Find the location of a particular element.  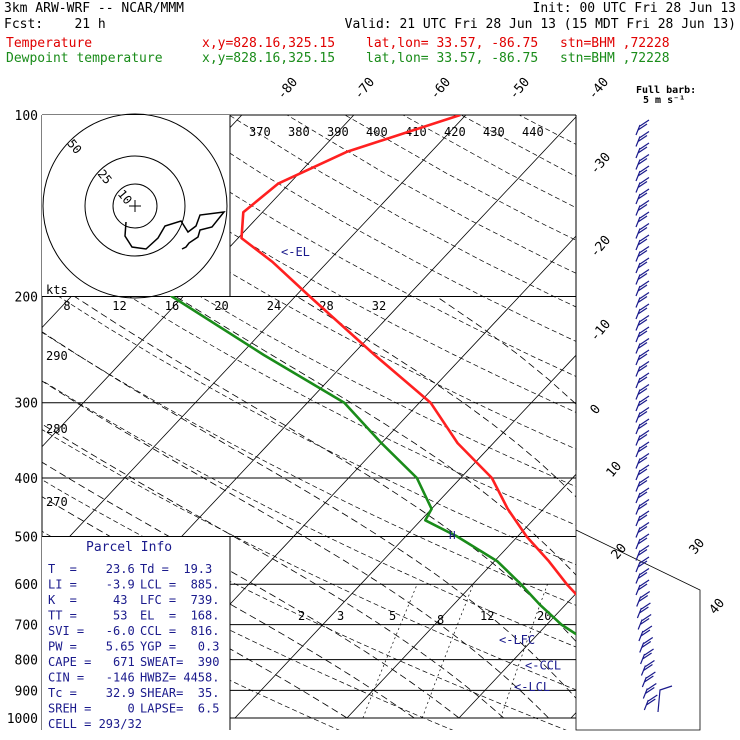

theta-label-left: 290 is located at coordinates (57, 356).